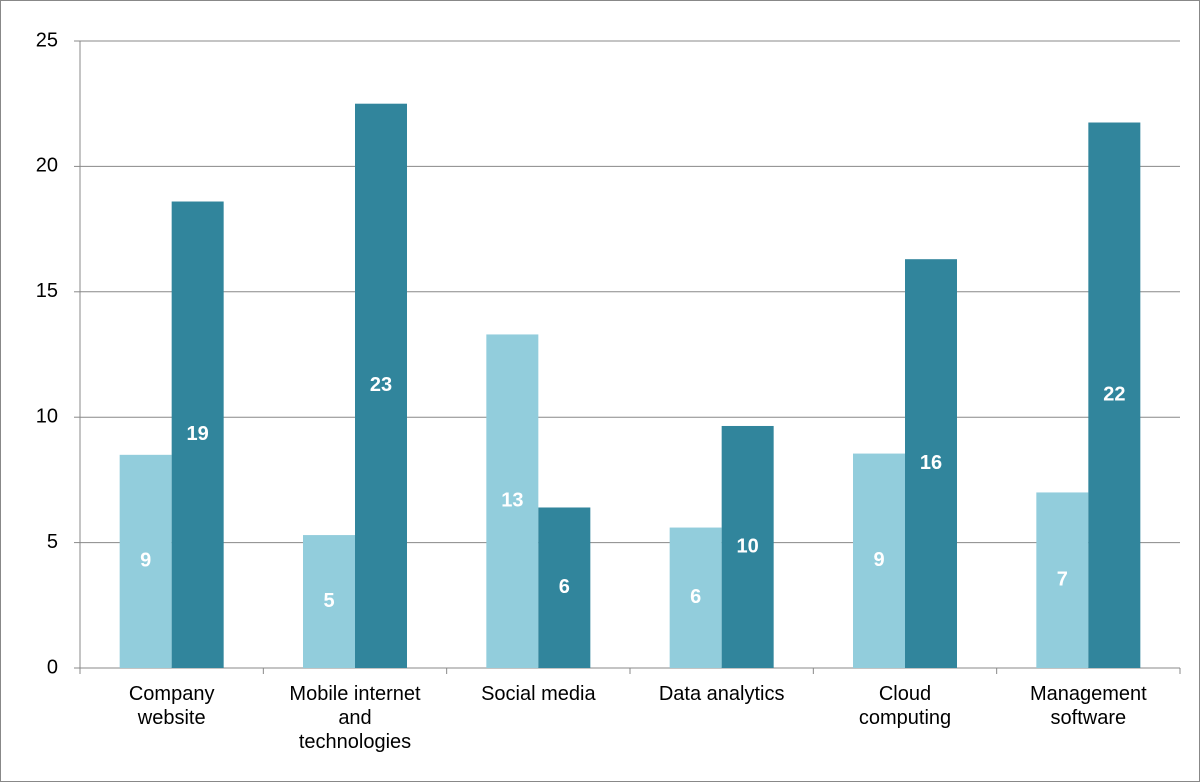  What do you see at coordinates (721, 694) in the screenshot?
I see `x-tick-label: Data analytics` at bounding box center [721, 694].